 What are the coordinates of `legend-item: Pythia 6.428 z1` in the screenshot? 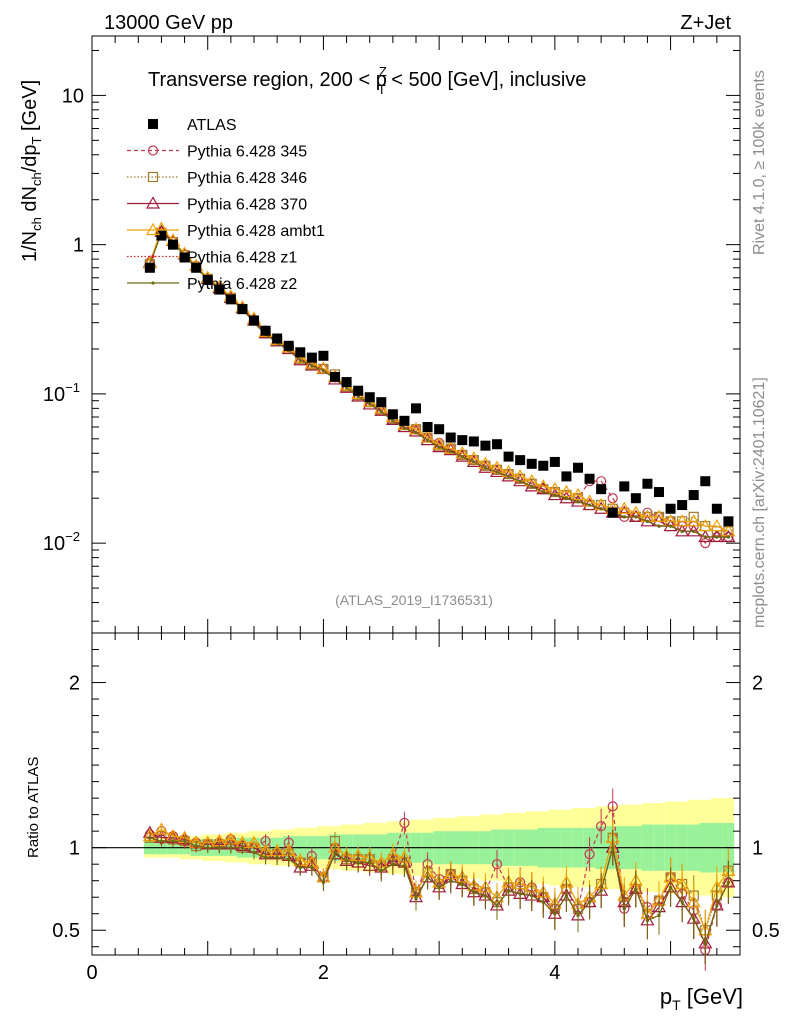 It's located at (212, 258).